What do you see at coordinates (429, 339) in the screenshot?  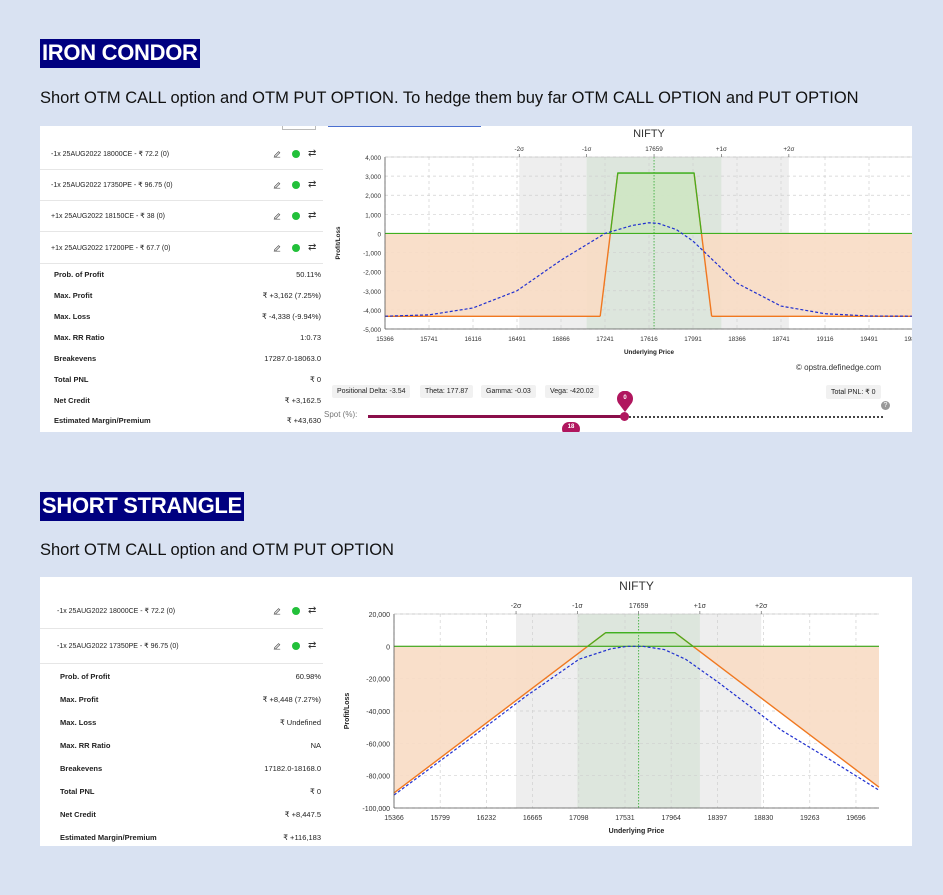 I see `x-tick-label: 15741` at bounding box center [429, 339].